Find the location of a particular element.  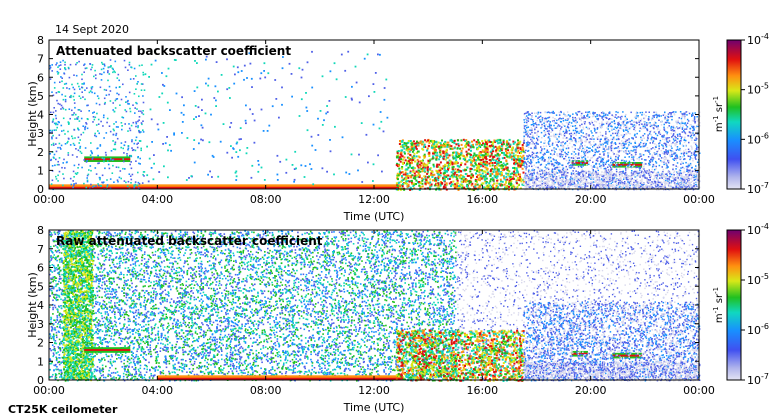

instrument-label: CT25K ceilometer is located at coordinates (63, 409).